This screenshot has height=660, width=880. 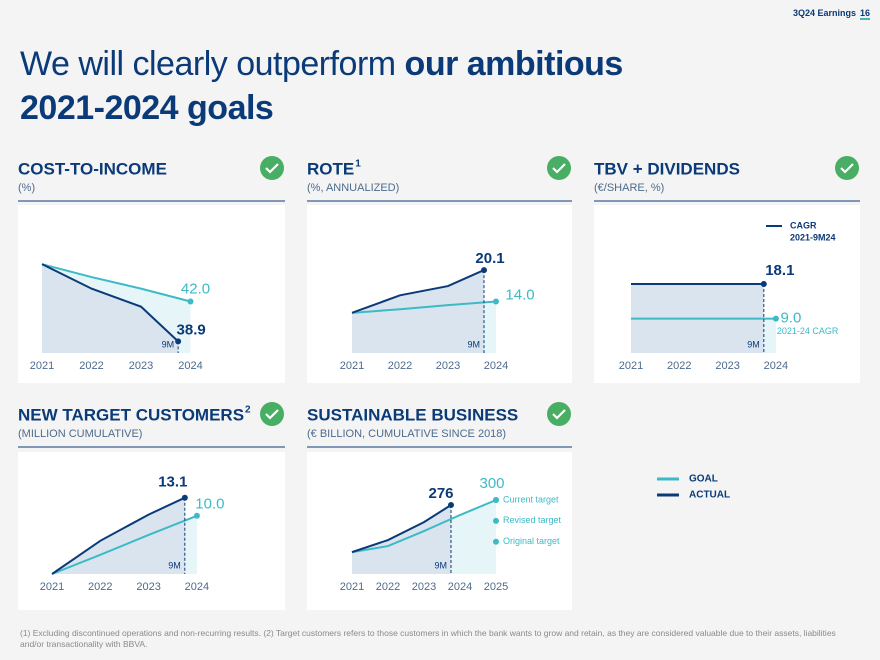 What do you see at coordinates (491, 483) in the screenshot?
I see `value-label: 300` at bounding box center [491, 483].